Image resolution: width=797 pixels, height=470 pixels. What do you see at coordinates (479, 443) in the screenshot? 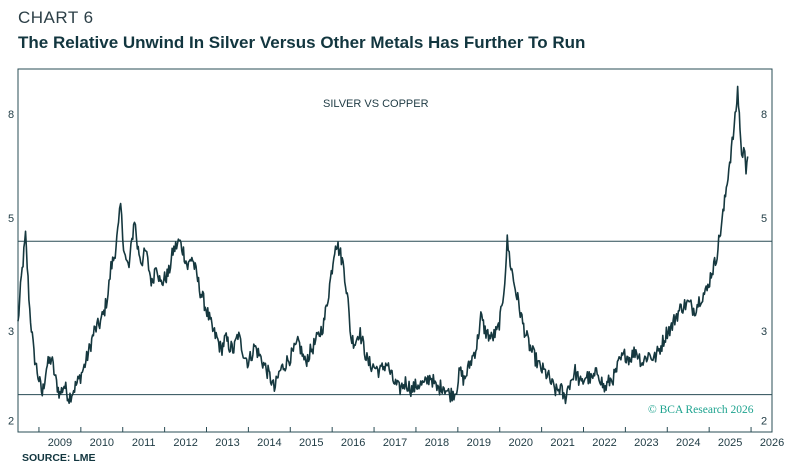
I see `x-tick-label-2019: 2019` at bounding box center [479, 443].